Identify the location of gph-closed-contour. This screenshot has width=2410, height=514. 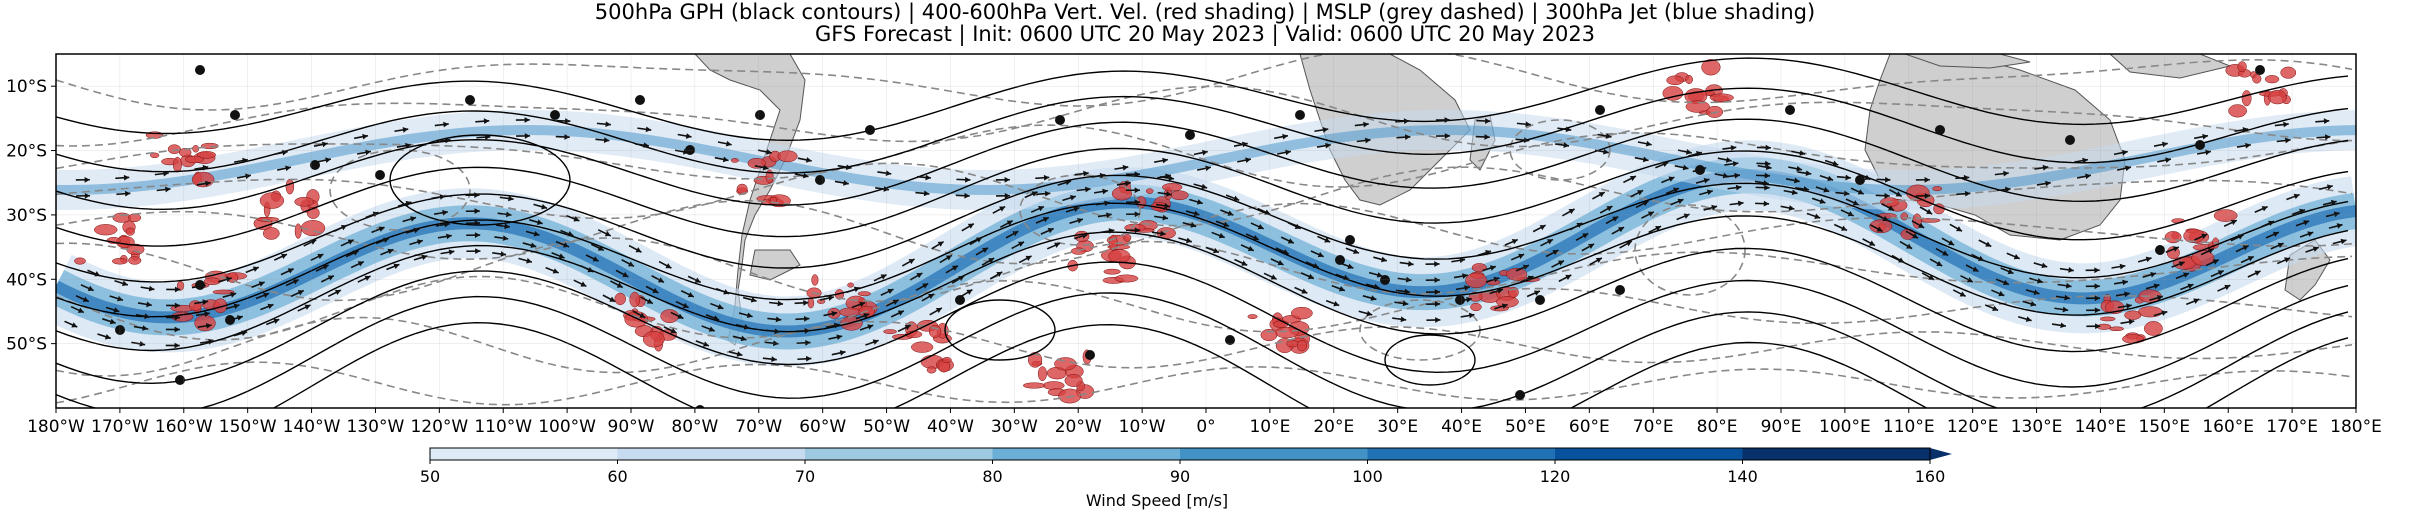
(1000, 330).